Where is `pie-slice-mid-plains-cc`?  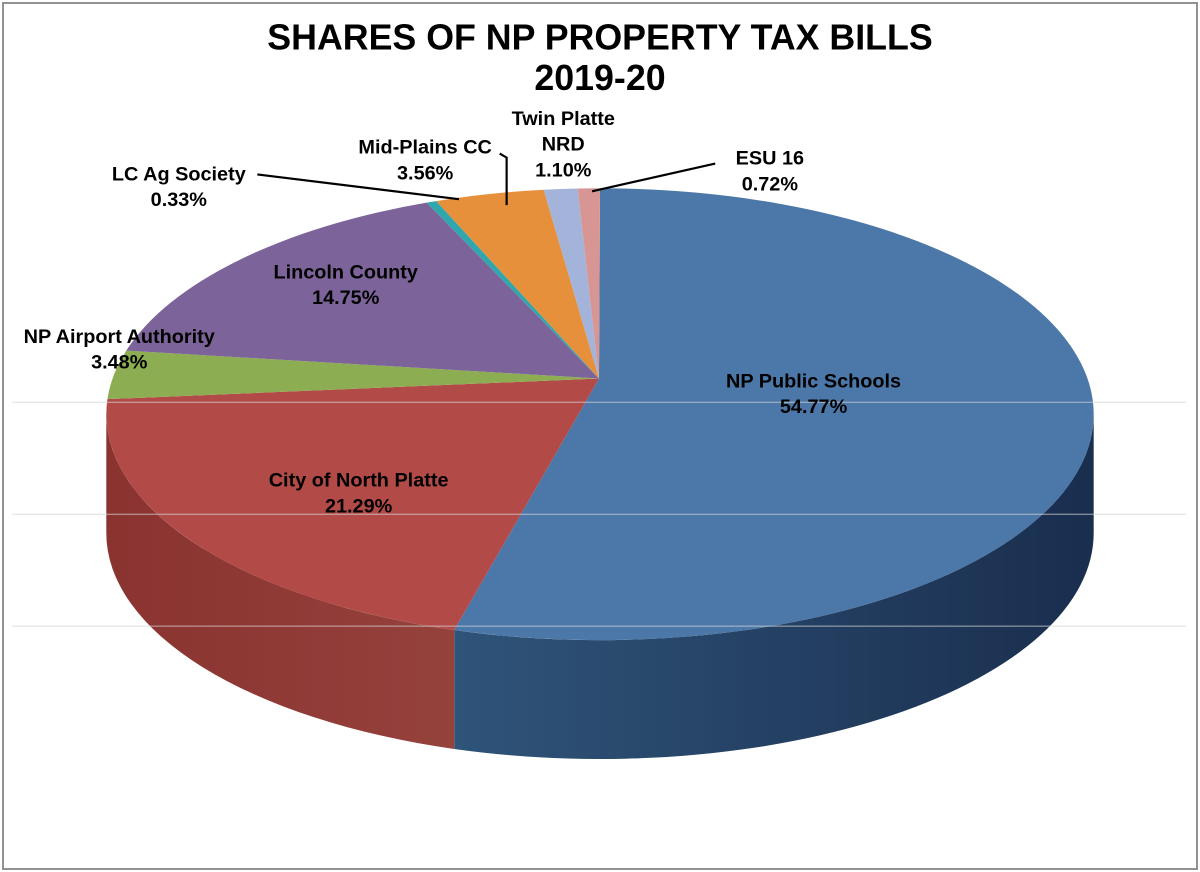
pie-slice-mid-plains-cc is located at coordinates (518, 284).